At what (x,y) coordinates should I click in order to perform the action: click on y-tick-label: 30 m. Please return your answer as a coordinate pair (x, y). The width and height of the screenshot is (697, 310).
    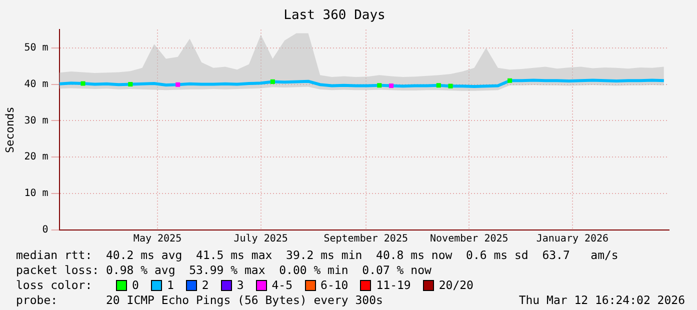
    Looking at the image, I should click on (36, 120).